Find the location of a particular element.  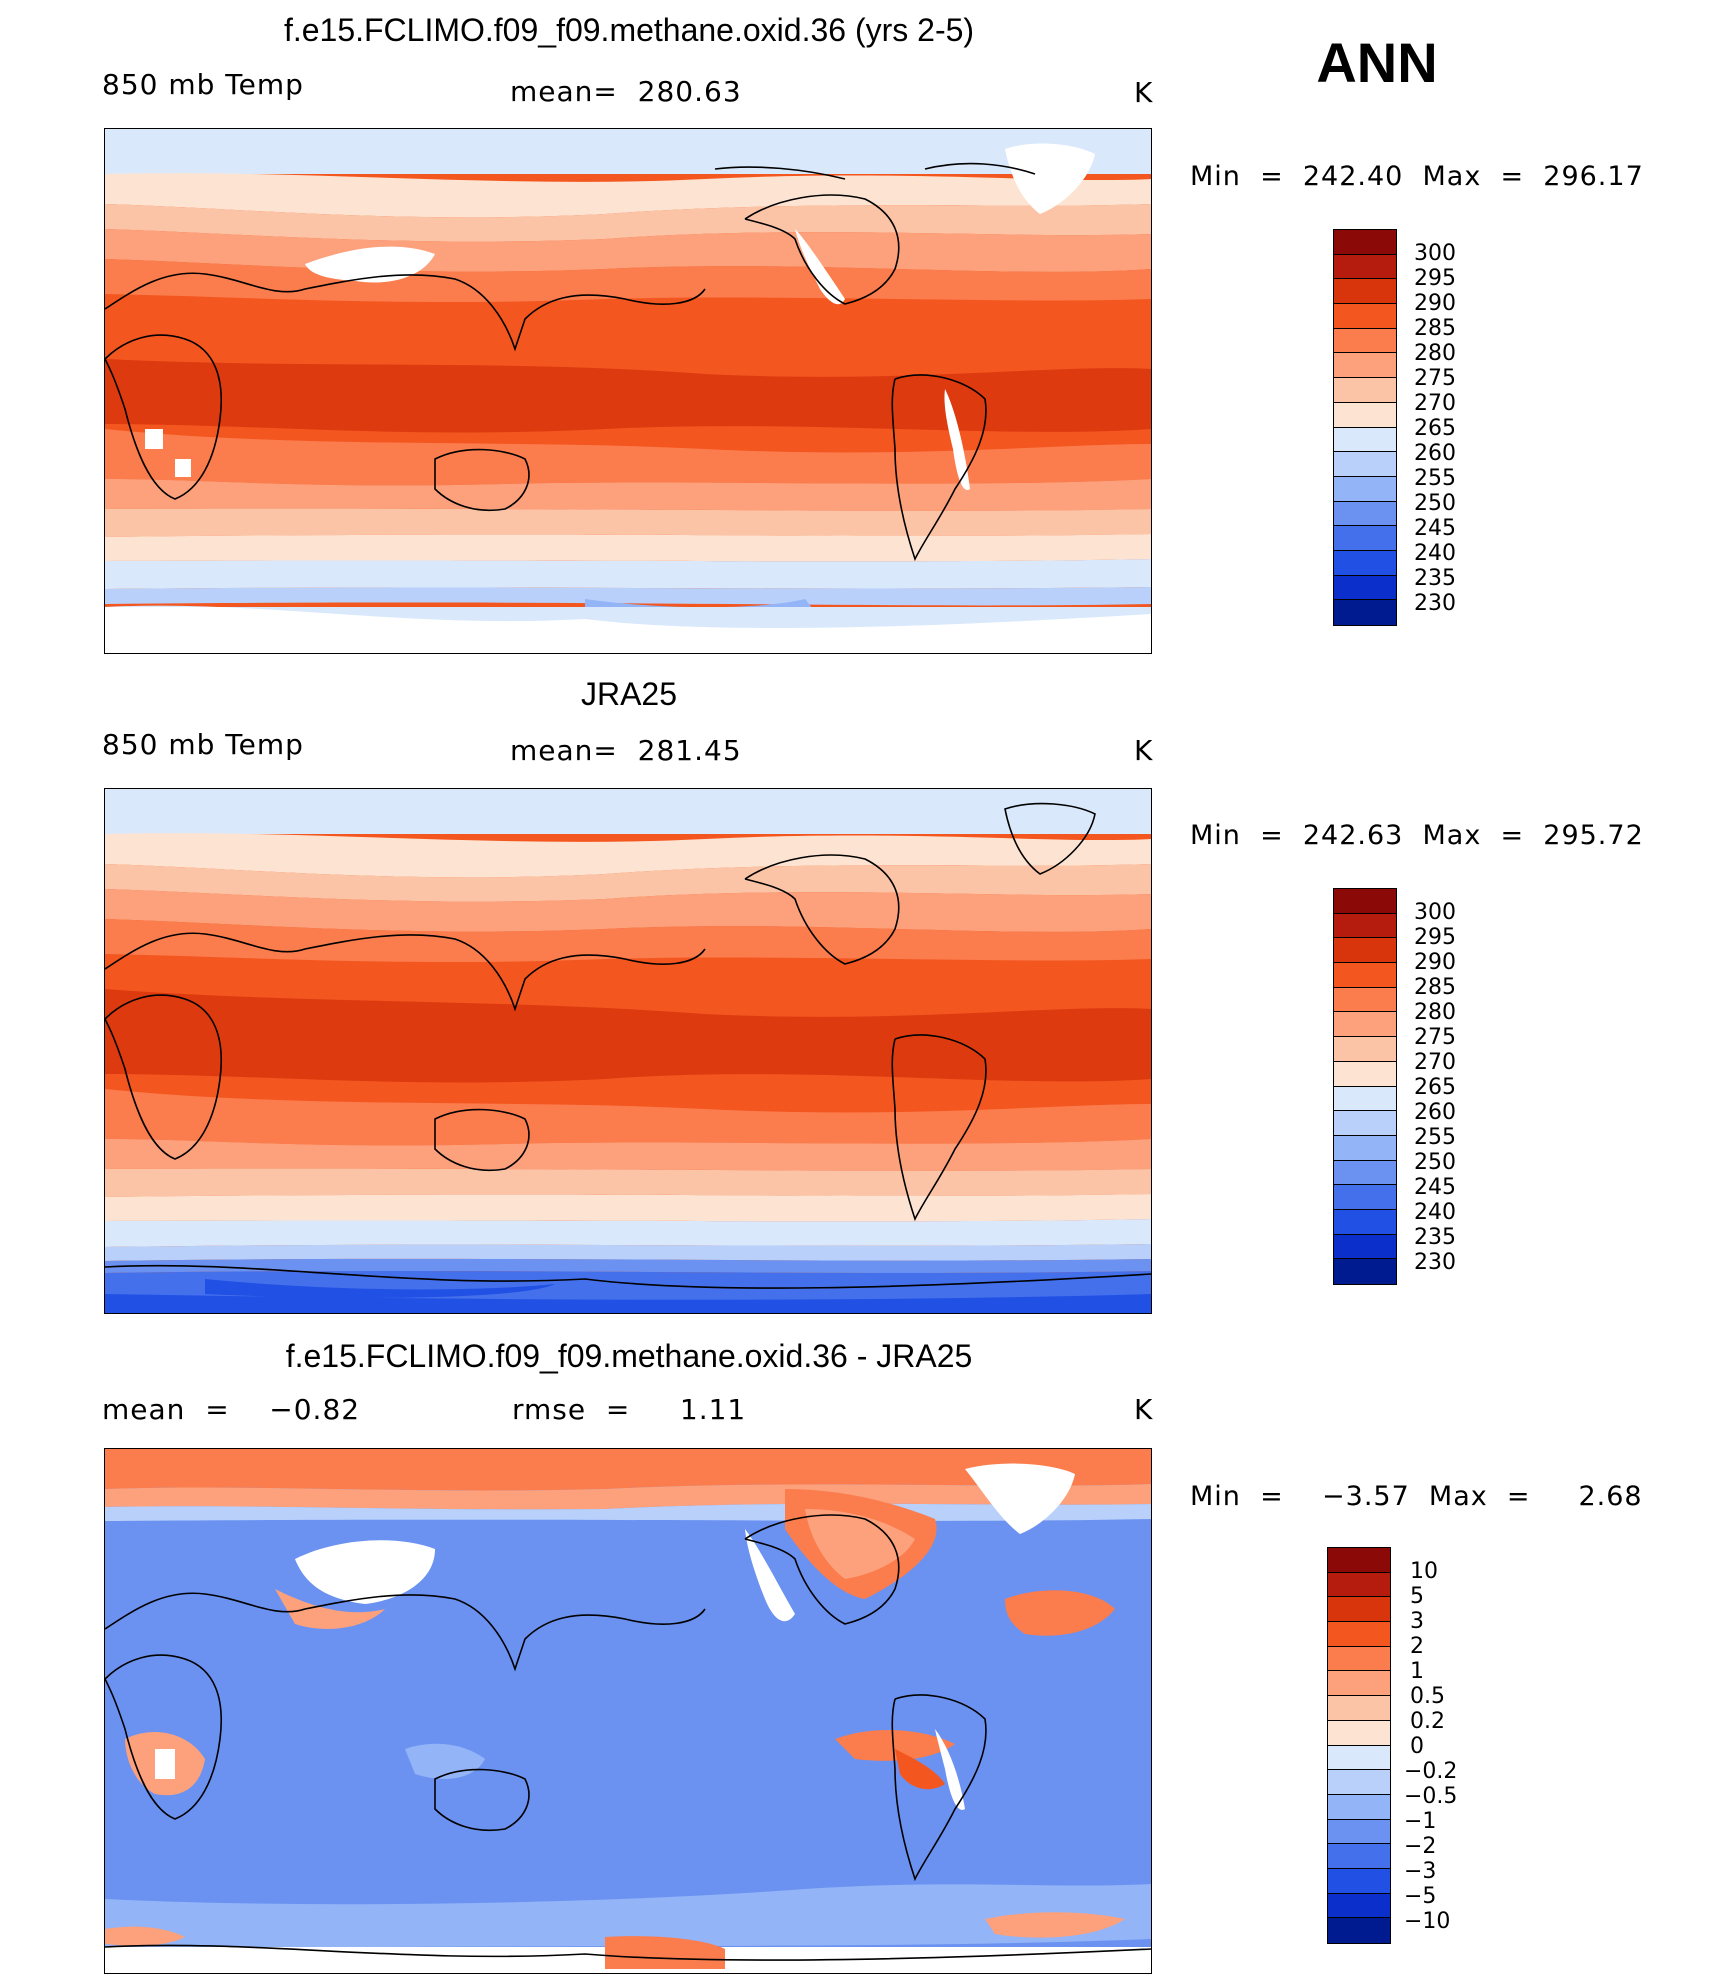

panel2-title: JRA25 is located at coordinates (629, 694).